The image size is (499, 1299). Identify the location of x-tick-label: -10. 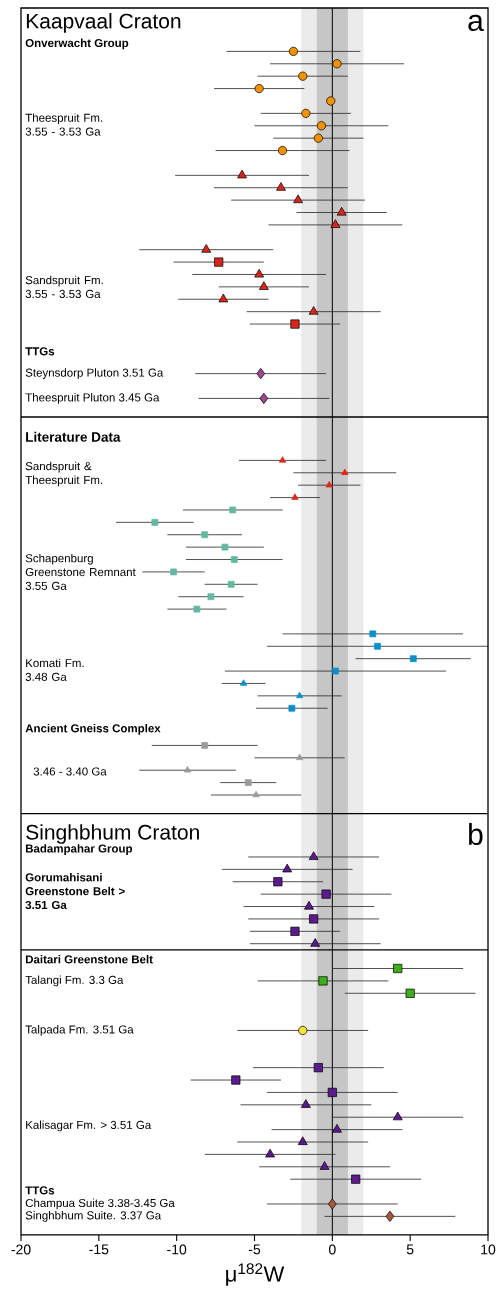
(177, 1249).